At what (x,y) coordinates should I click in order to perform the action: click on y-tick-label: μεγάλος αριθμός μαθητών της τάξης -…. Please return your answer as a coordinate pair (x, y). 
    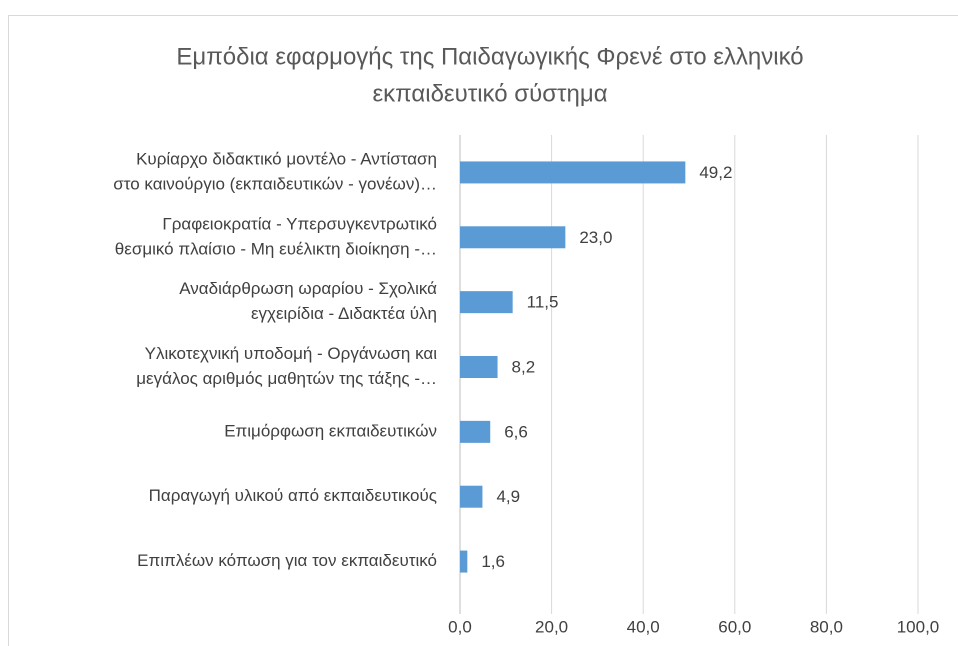
    Looking at the image, I should click on (286, 378).